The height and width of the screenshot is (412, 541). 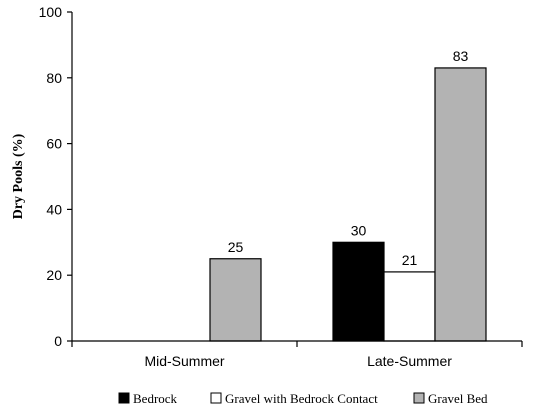 I want to click on y-tick-label: 40, so click(x=54, y=209).